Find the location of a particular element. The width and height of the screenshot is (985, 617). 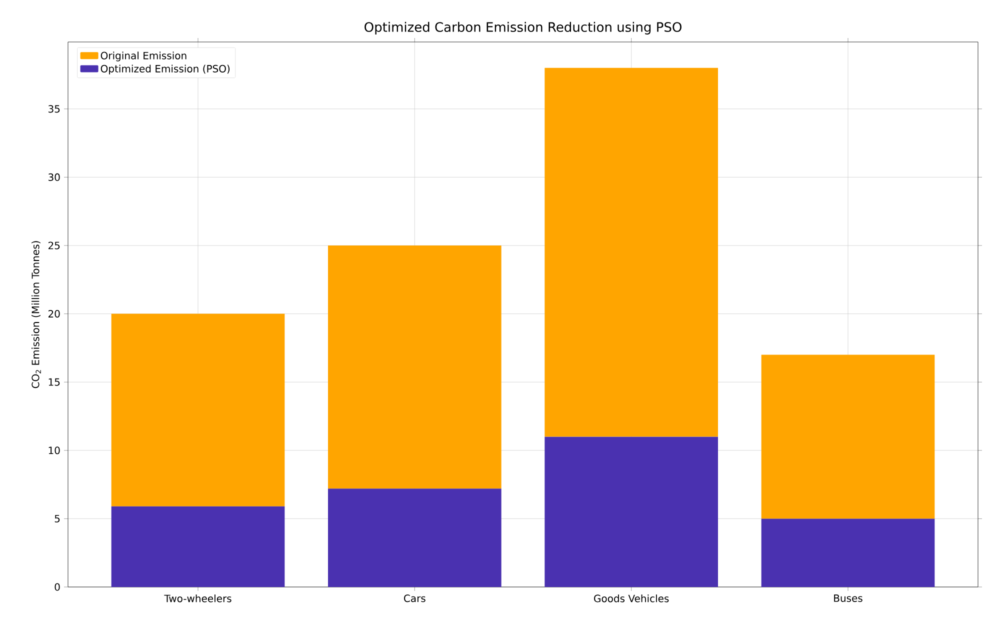

y-tick-label: 30 is located at coordinates (54, 177).